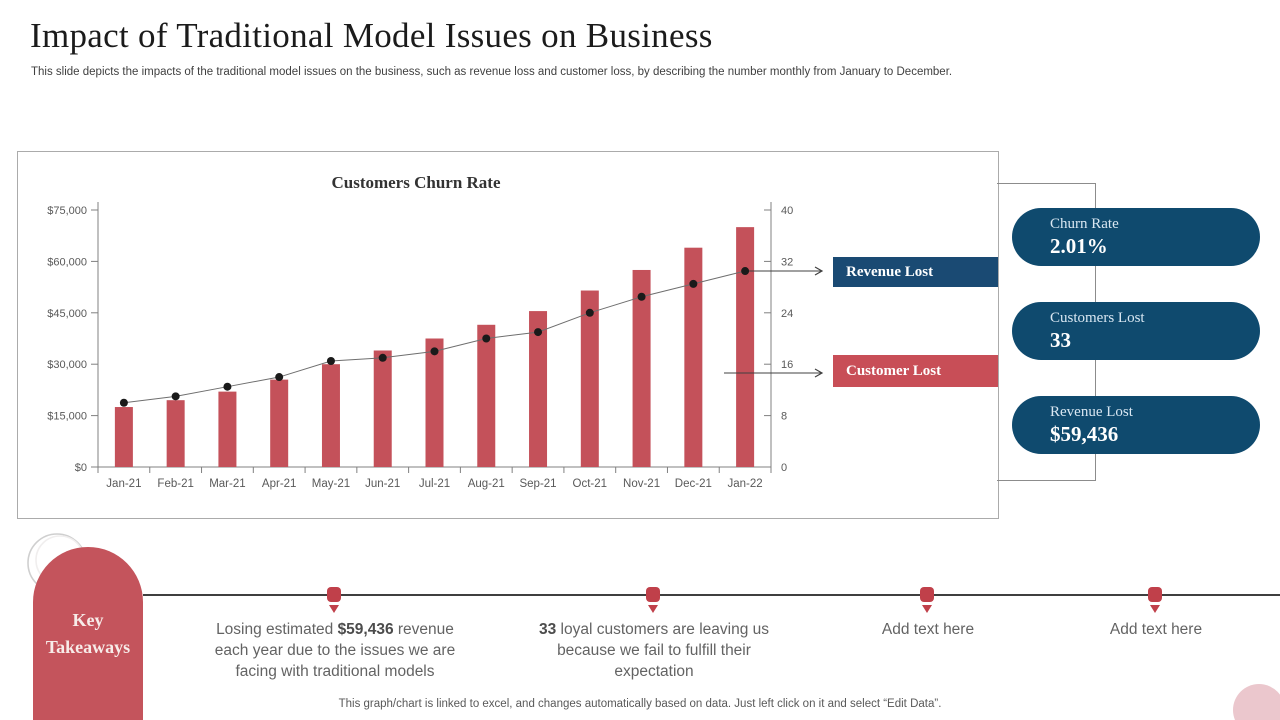 Image resolution: width=1280 pixels, height=720 pixels. I want to click on svg-text: $75,000, so click(67, 211).